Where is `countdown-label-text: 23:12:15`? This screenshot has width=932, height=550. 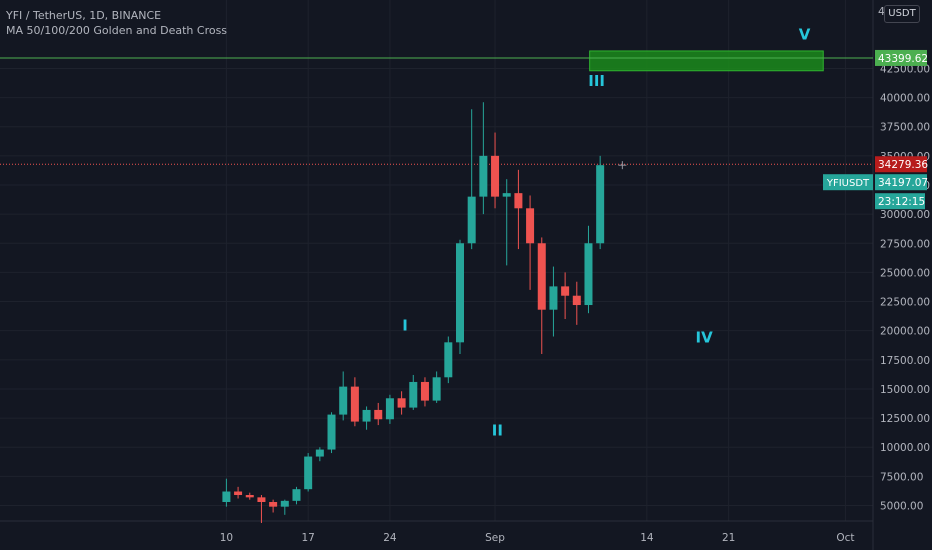
countdown-label-text: 23:12:15 is located at coordinates (901, 202).